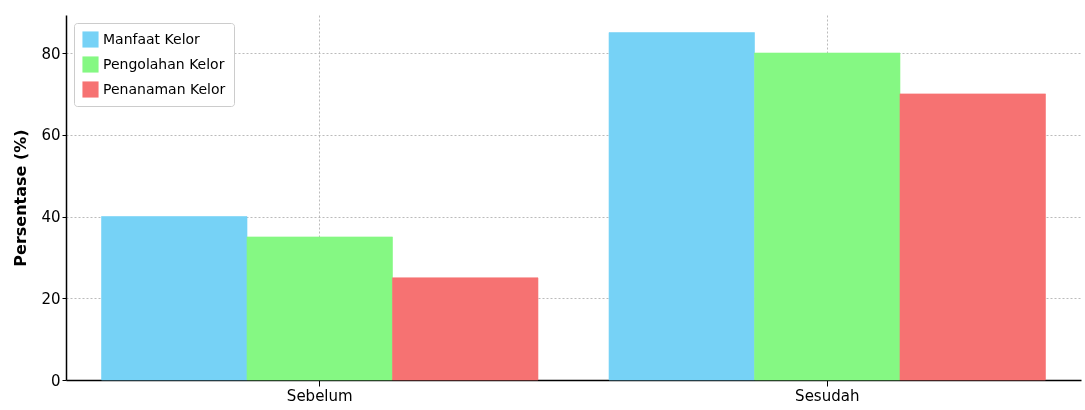 This screenshot has height=410, width=1085. What do you see at coordinates (51, 53) in the screenshot?
I see `y-tick-label: 80` at bounding box center [51, 53].